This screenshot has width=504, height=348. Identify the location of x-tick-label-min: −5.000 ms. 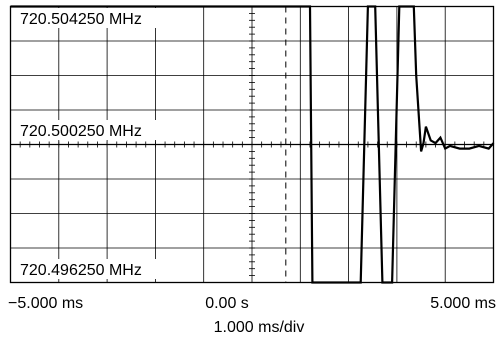
(46, 303).